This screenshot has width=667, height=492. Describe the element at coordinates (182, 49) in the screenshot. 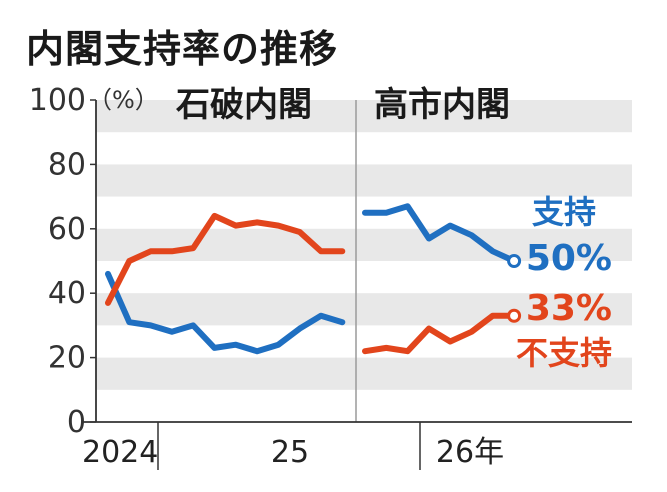

I see `chart-title: 内閣支持率の推移` at that location.